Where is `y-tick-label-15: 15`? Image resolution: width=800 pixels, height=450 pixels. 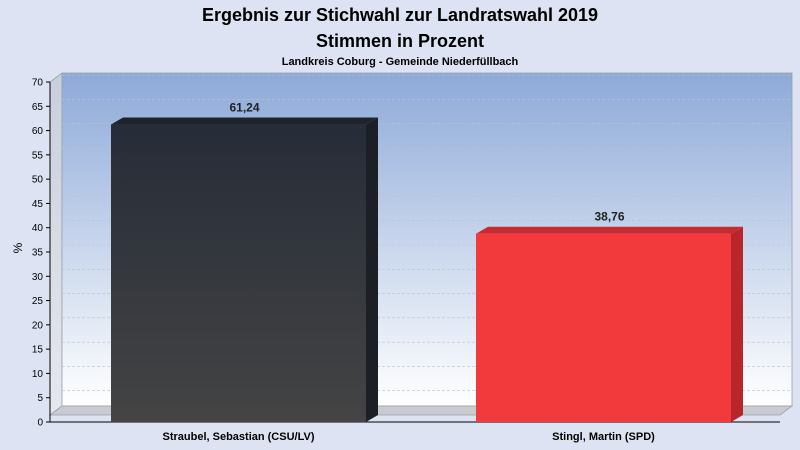
y-tick-label-15: 15 is located at coordinates (38, 350).